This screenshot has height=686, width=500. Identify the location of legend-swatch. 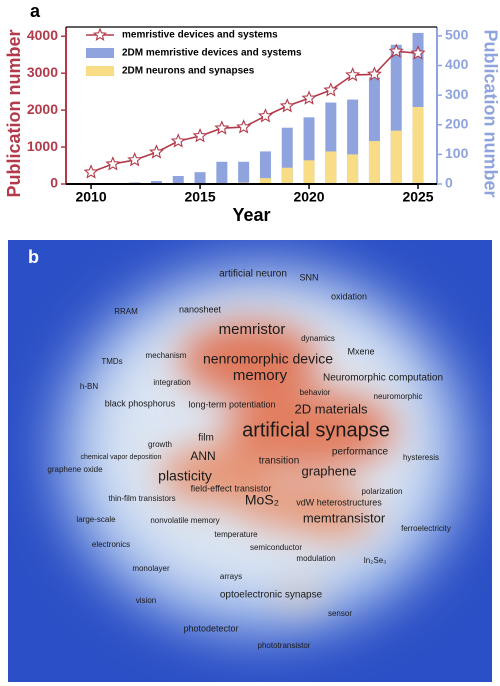
(100, 53).